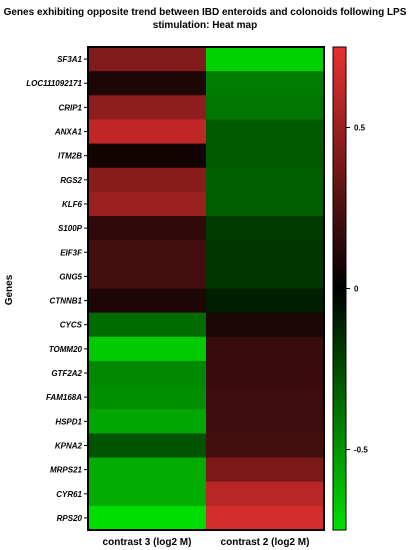  What do you see at coordinates (66, 470) in the screenshot?
I see `row-label: MRPS21` at bounding box center [66, 470].